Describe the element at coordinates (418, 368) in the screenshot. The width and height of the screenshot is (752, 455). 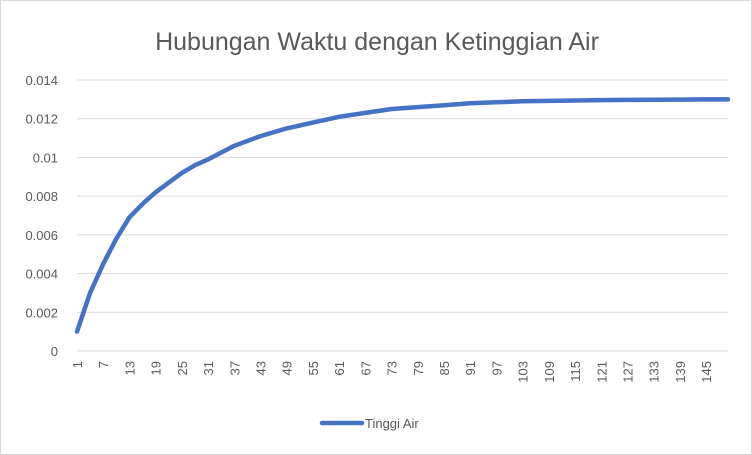
I see `x-tick-label: 79` at that location.